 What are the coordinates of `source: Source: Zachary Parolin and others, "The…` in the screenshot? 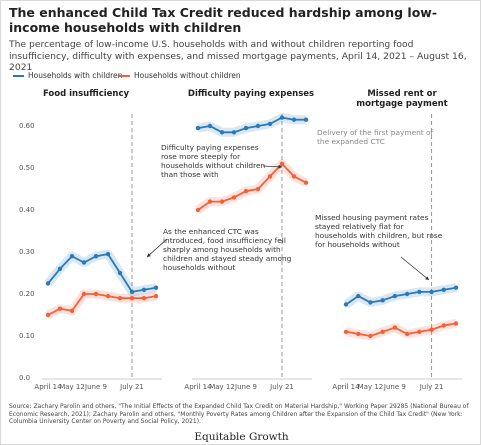 It's located at (239, 414).